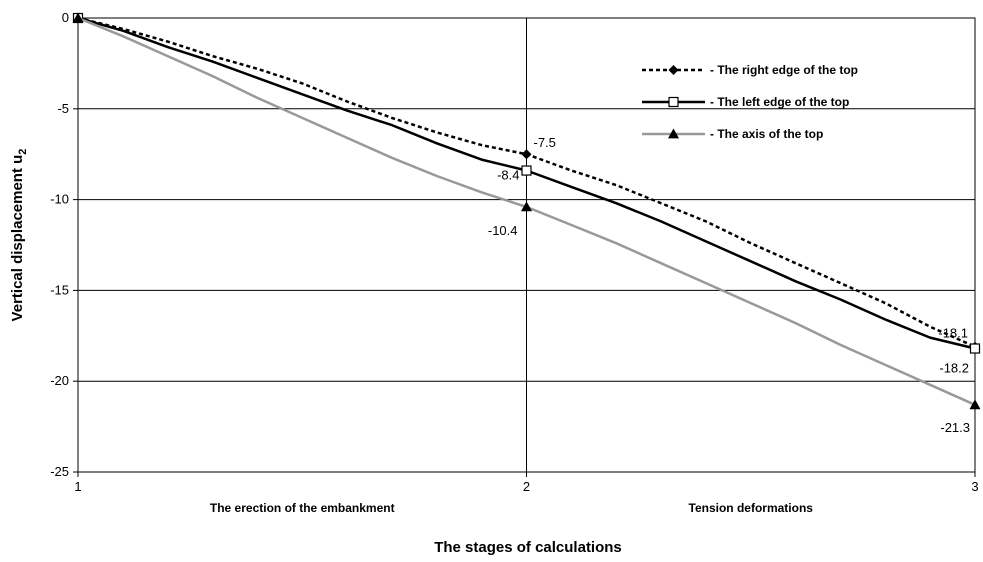 This screenshot has height=562, width=983. I want to click on y-axis-title-main: Vertical displacement u, so click(17, 238).